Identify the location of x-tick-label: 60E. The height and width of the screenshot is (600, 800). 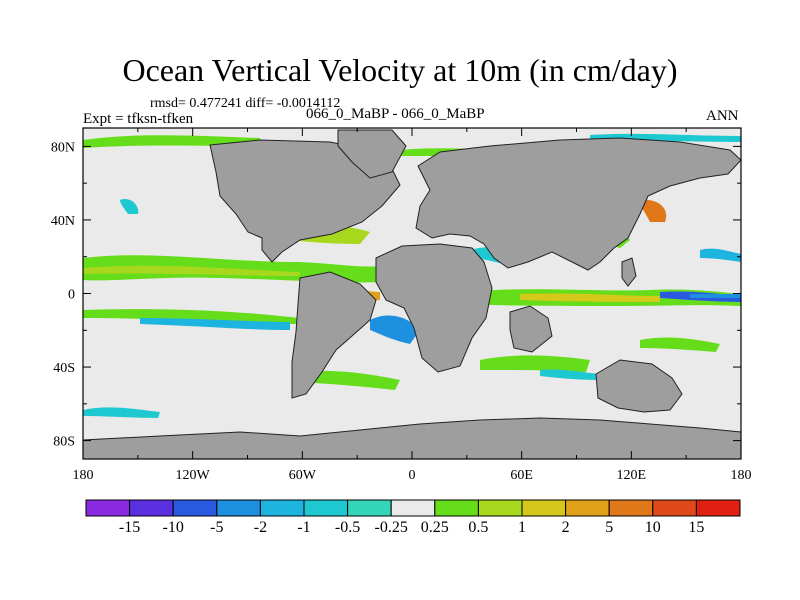
(521, 475).